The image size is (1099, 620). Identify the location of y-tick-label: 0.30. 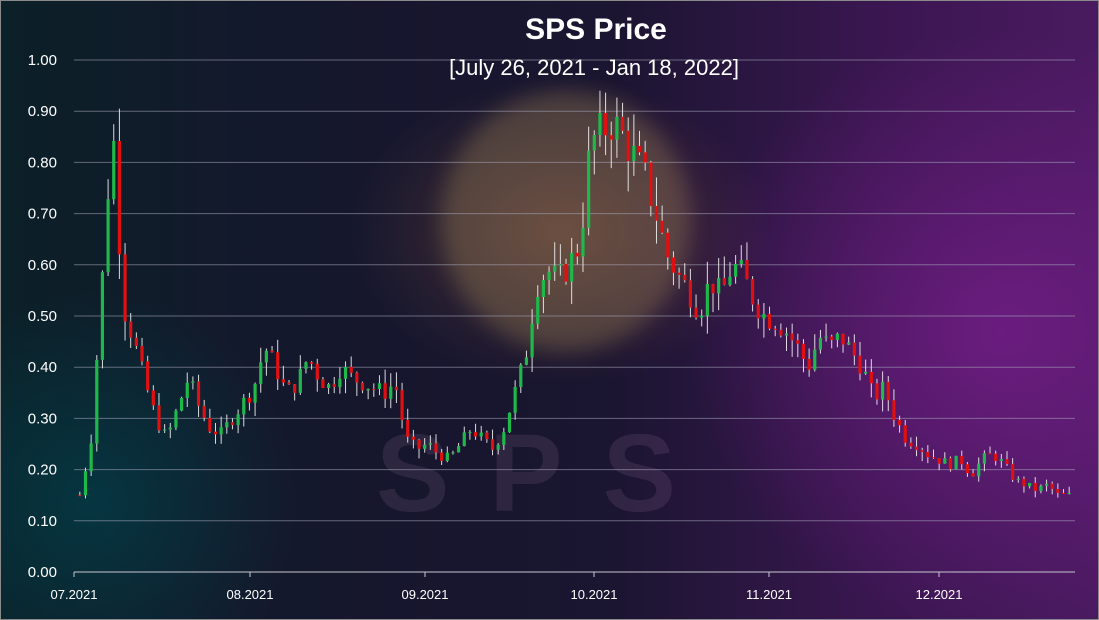
(42, 418).